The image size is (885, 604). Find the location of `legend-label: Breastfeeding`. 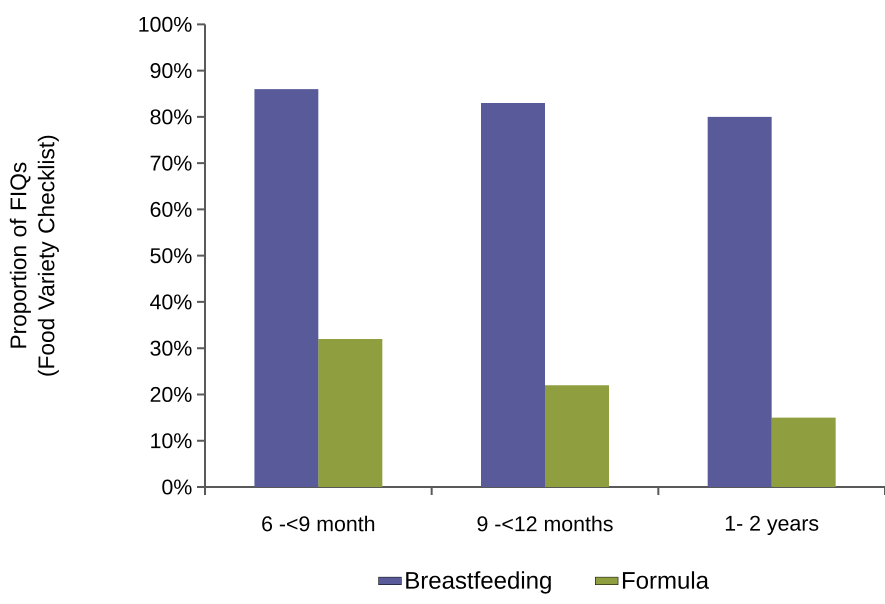

legend-label: Breastfeeding is located at coordinates (478, 582).